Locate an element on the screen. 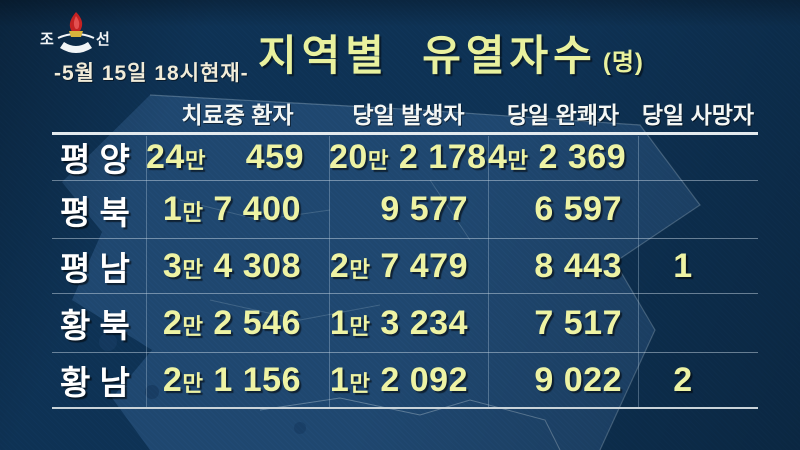 The height and width of the screenshot is (450, 800). cell-deaths: 1 is located at coordinates (683, 265).